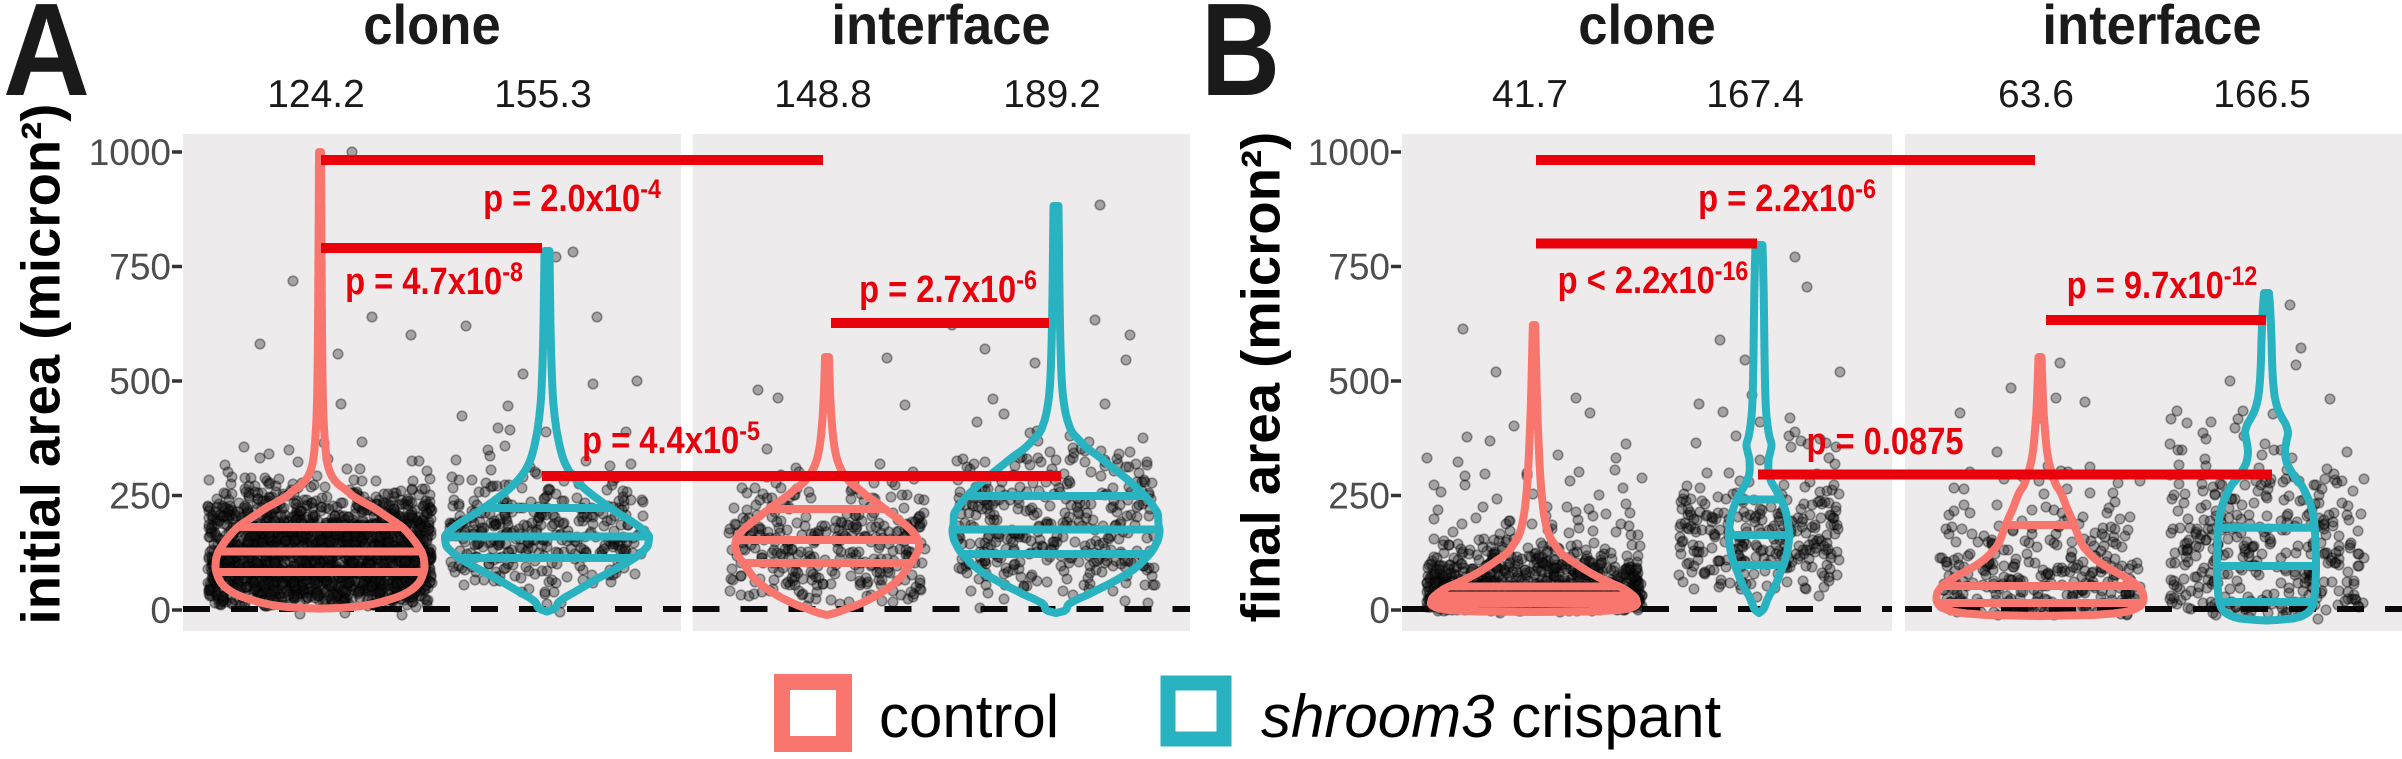 This screenshot has height=759, width=2402. What do you see at coordinates (1755, 94) in the screenshot?
I see `svg-text: 167.4` at bounding box center [1755, 94].